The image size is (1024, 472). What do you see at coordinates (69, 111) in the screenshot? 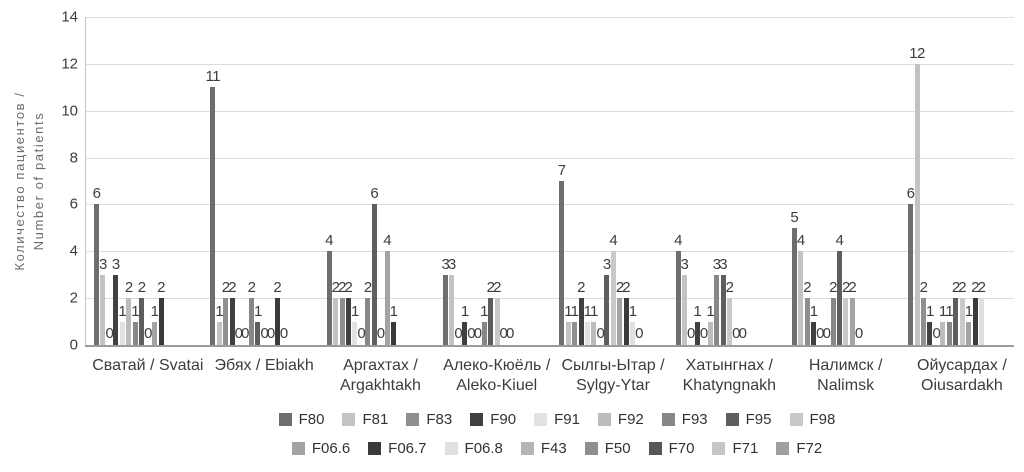
I see `y-tick-label: 10` at bounding box center [69, 111].